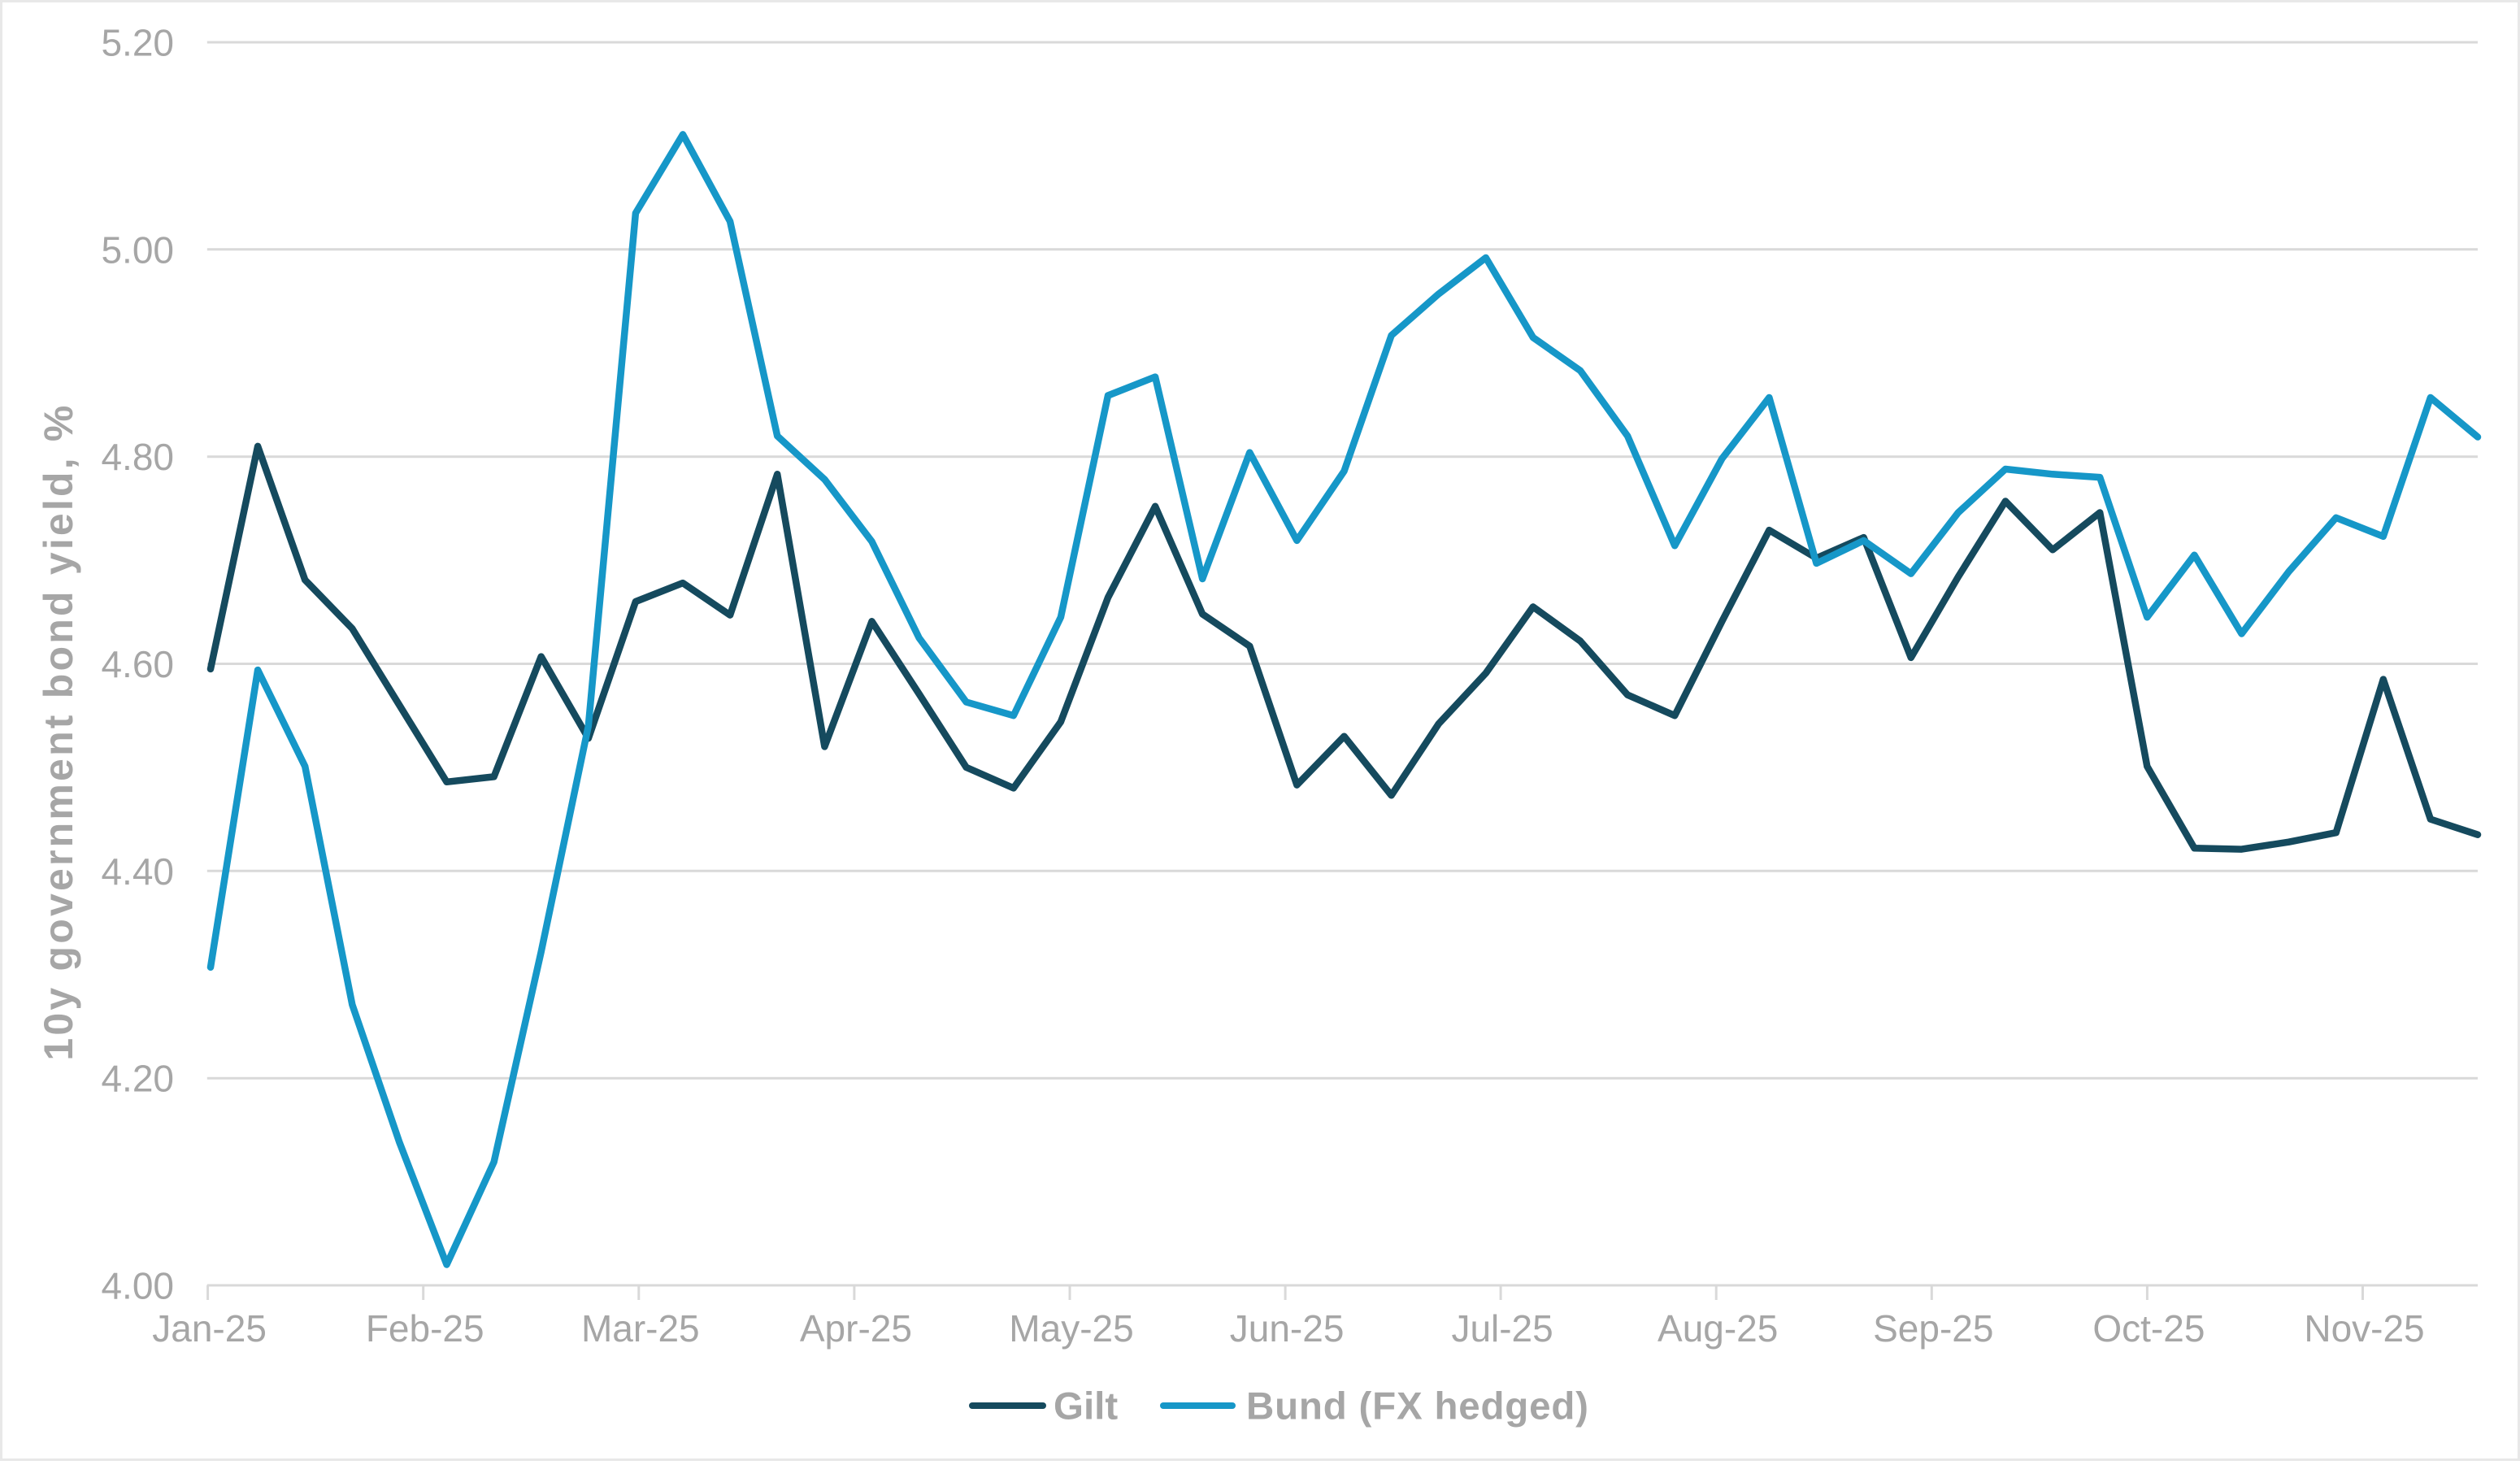  I want to click on svg-text: 4.20, so click(137, 1079).